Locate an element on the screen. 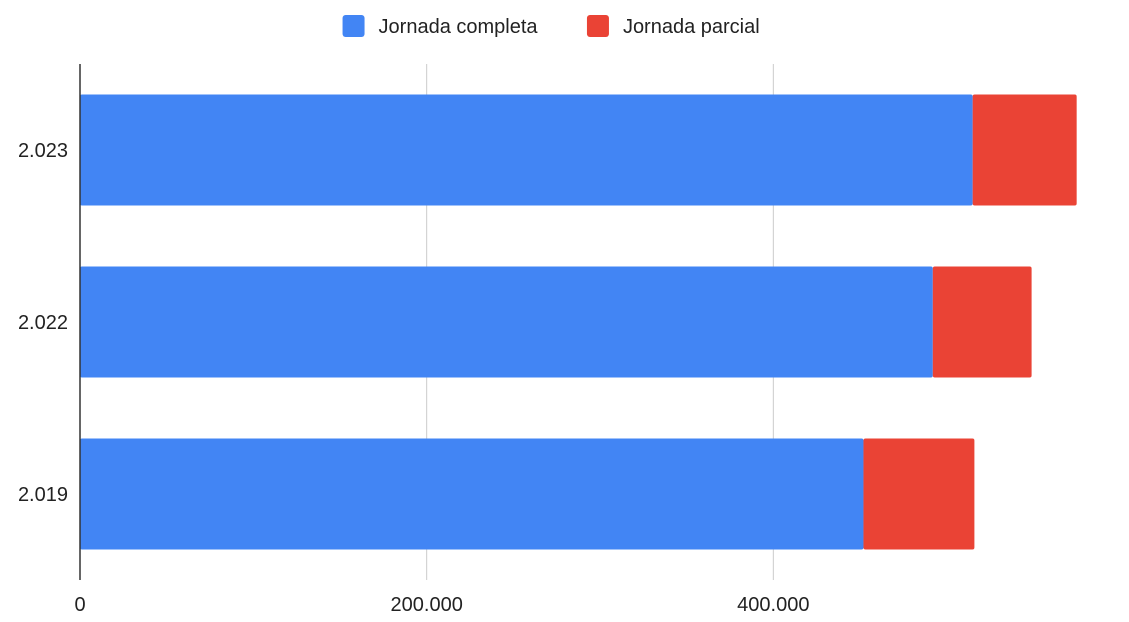 The image size is (1129, 622). x-tick-label: 0 is located at coordinates (79, 605).